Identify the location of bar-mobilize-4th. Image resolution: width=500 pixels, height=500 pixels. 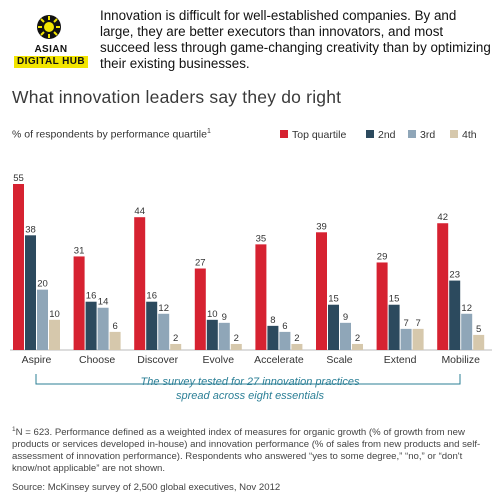
(479, 342).